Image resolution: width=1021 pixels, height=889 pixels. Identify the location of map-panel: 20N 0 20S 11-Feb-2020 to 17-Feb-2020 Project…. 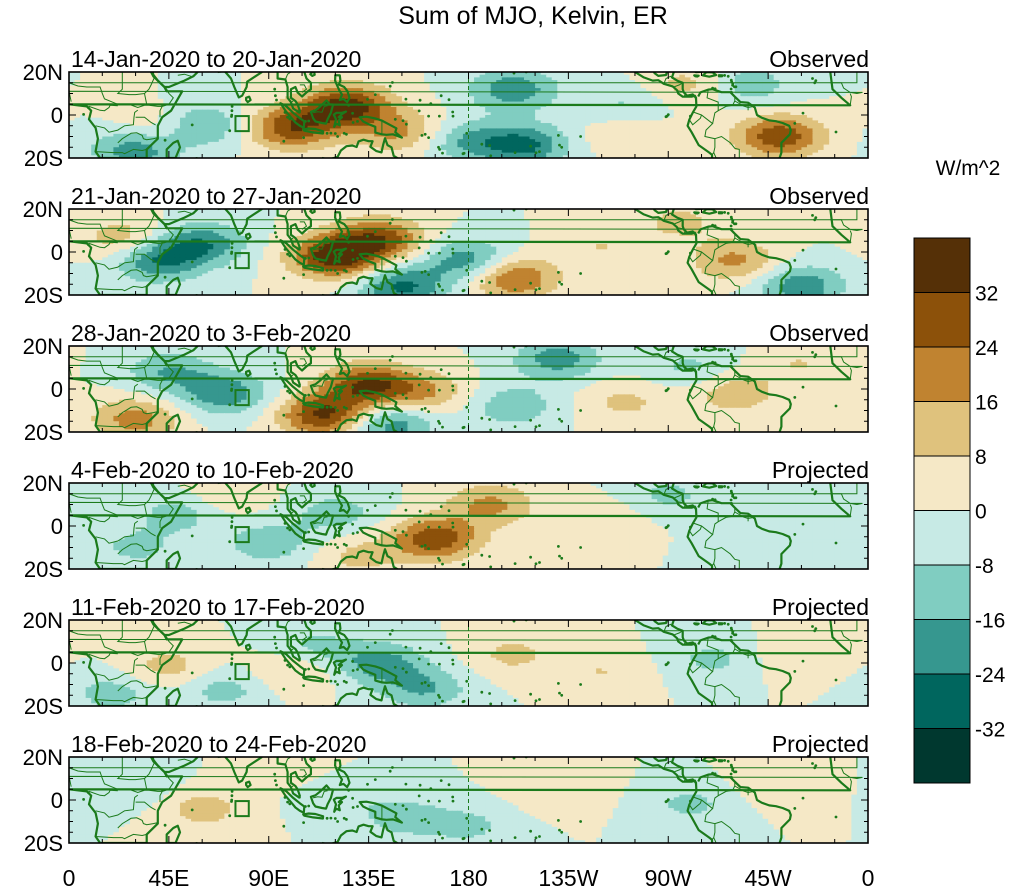
(446, 656).